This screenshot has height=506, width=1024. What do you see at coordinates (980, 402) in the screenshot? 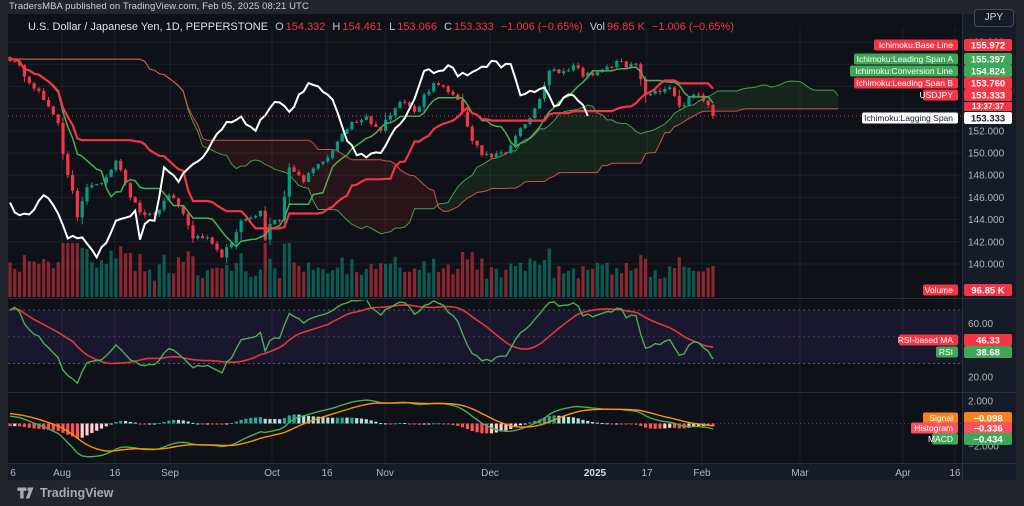
I see `macd-tick: 2.000` at bounding box center [980, 402].